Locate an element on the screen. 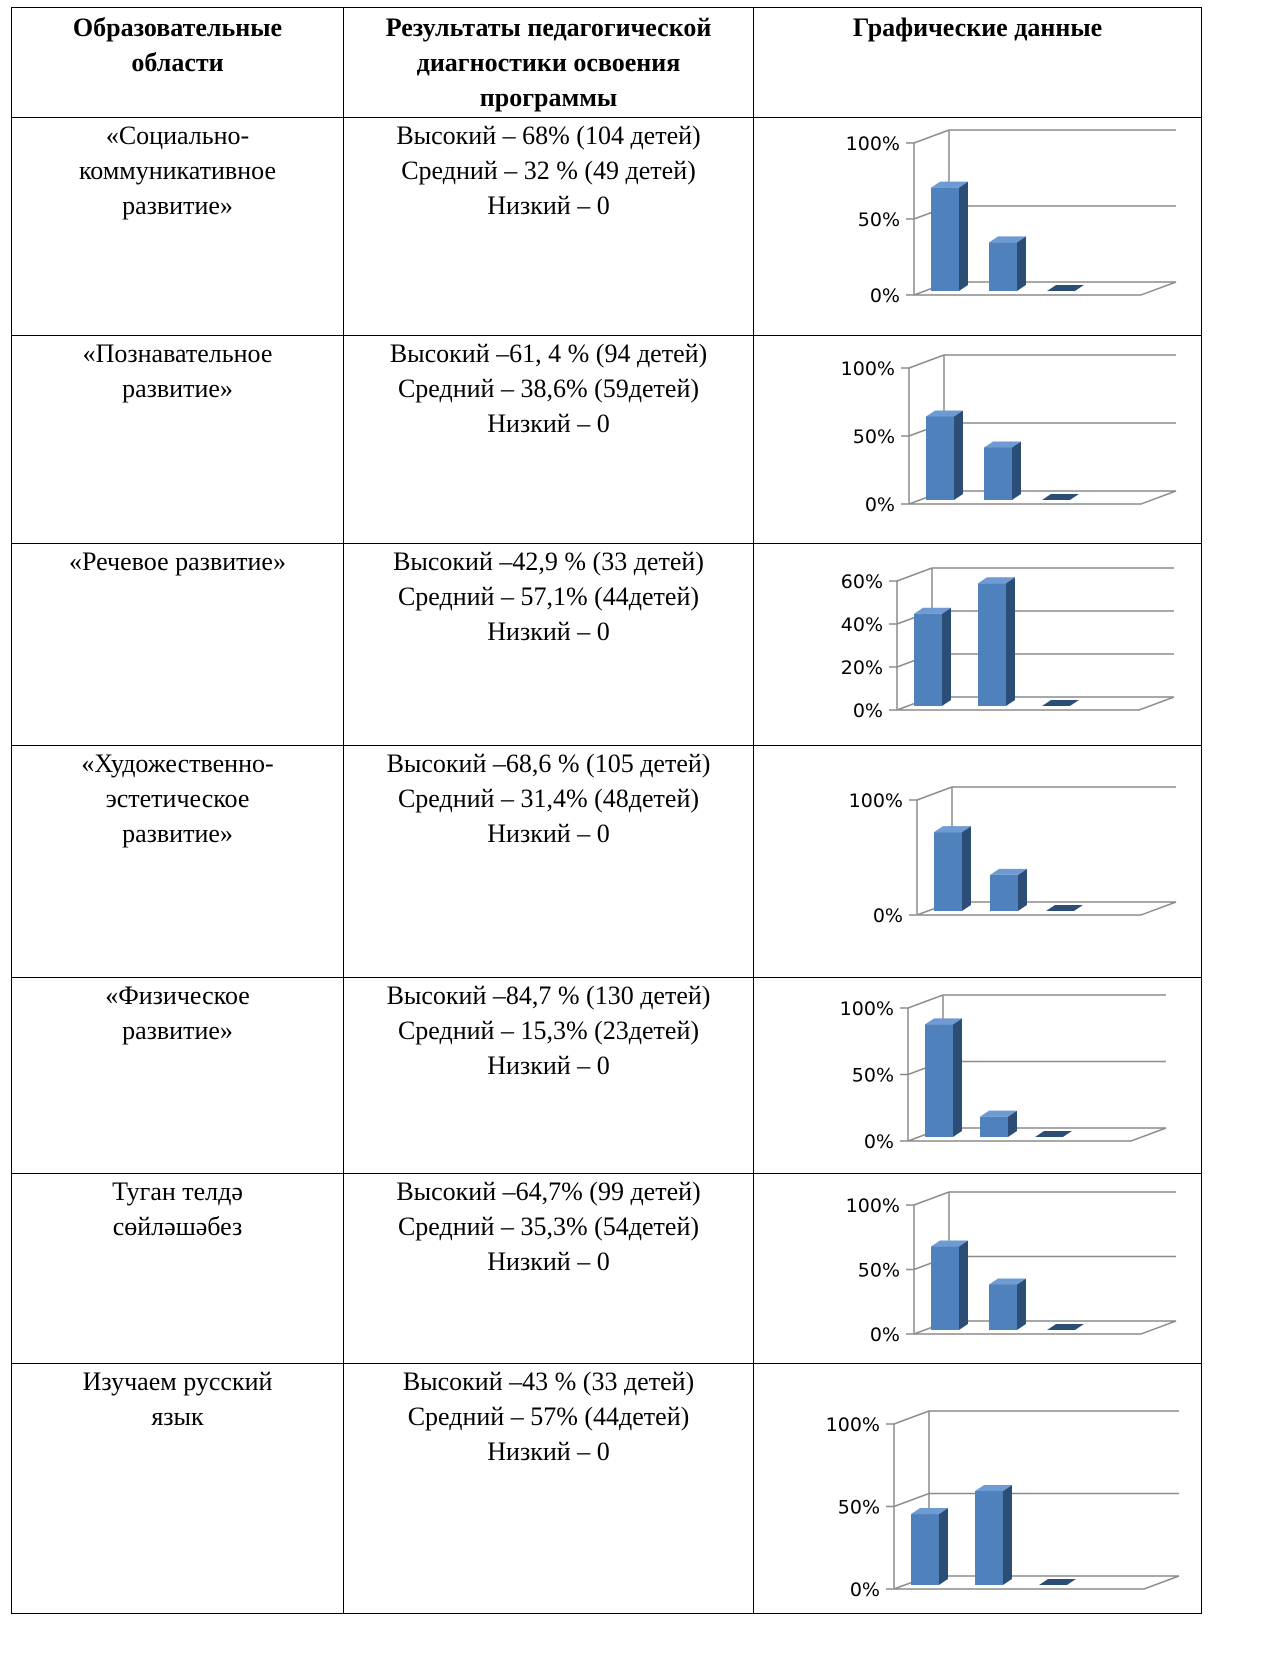  area-line: Изучаем русский is located at coordinates (177, 1381).